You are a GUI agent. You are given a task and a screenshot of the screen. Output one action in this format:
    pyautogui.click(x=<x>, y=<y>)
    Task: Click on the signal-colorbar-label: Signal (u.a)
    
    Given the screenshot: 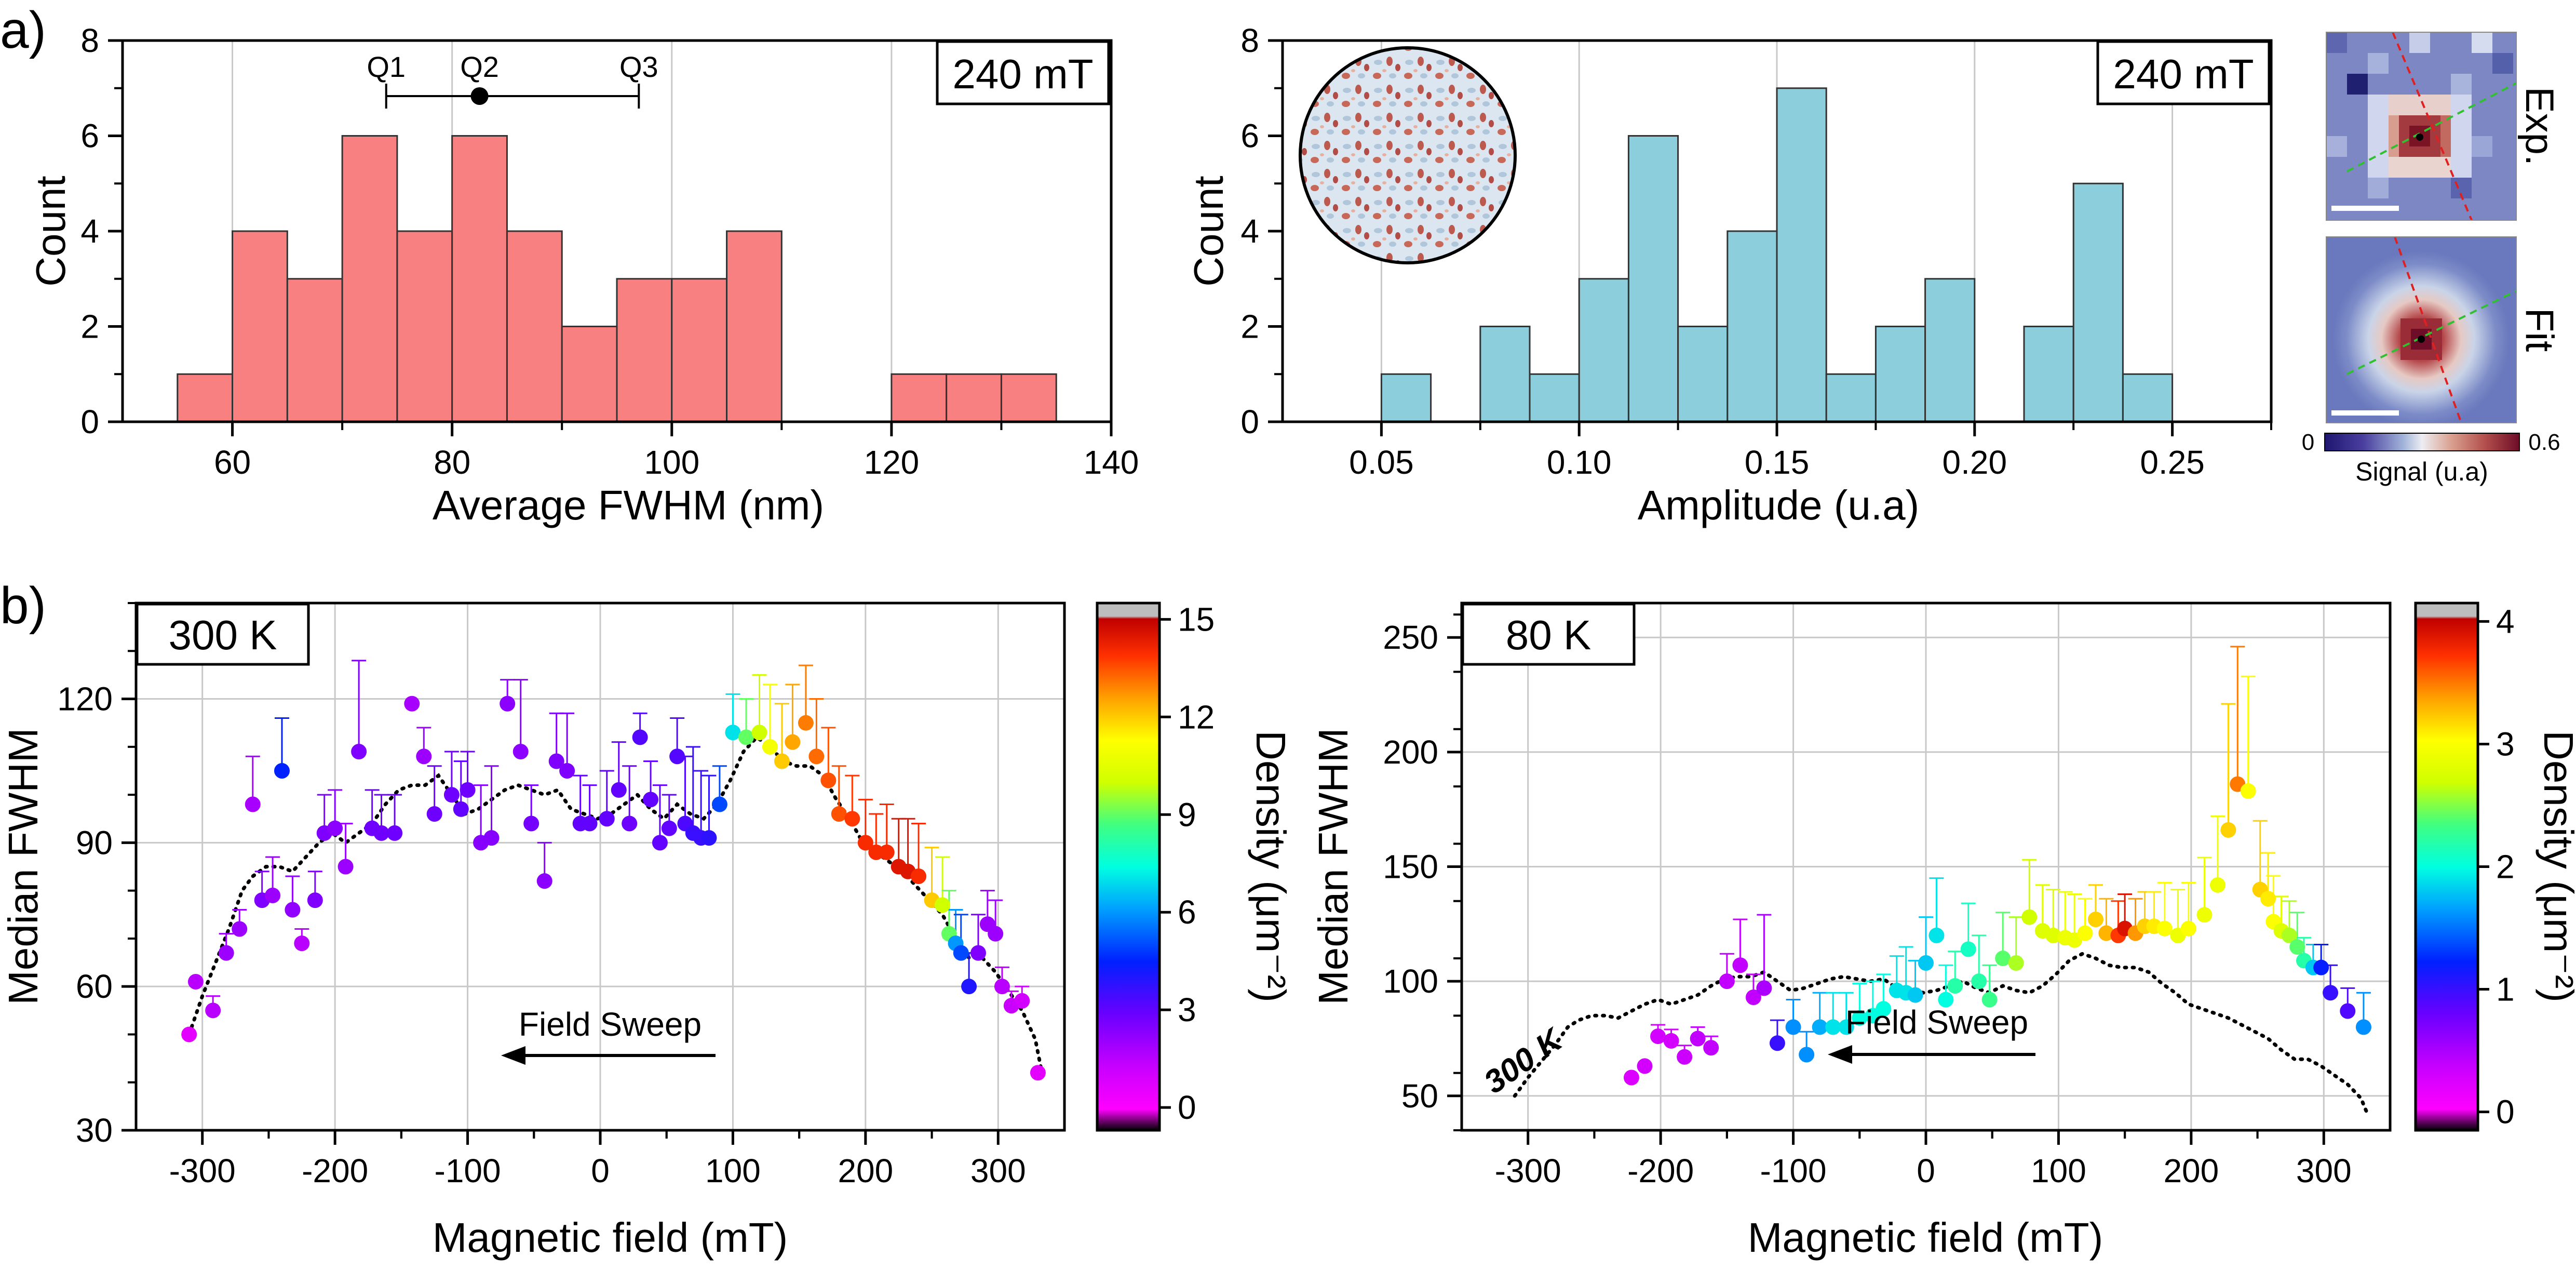 What is the action you would take?
    pyautogui.click(x=2421, y=472)
    